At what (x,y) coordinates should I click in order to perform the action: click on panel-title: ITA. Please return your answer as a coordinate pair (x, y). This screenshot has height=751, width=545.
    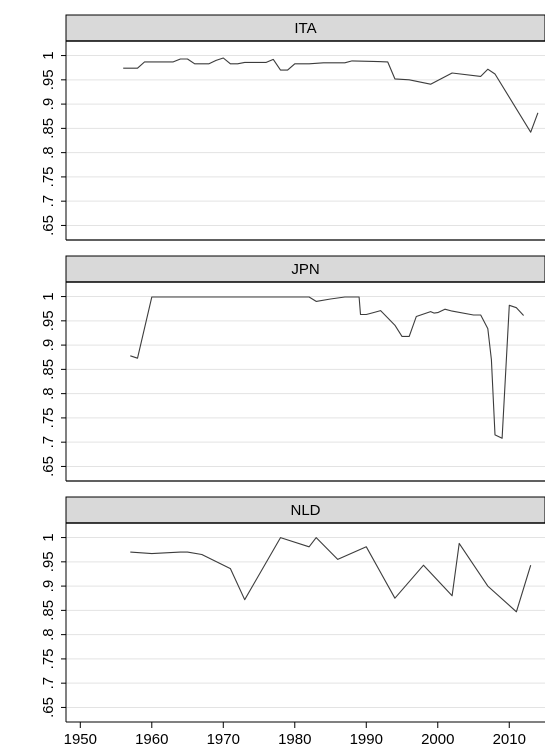
    Looking at the image, I should click on (305, 28).